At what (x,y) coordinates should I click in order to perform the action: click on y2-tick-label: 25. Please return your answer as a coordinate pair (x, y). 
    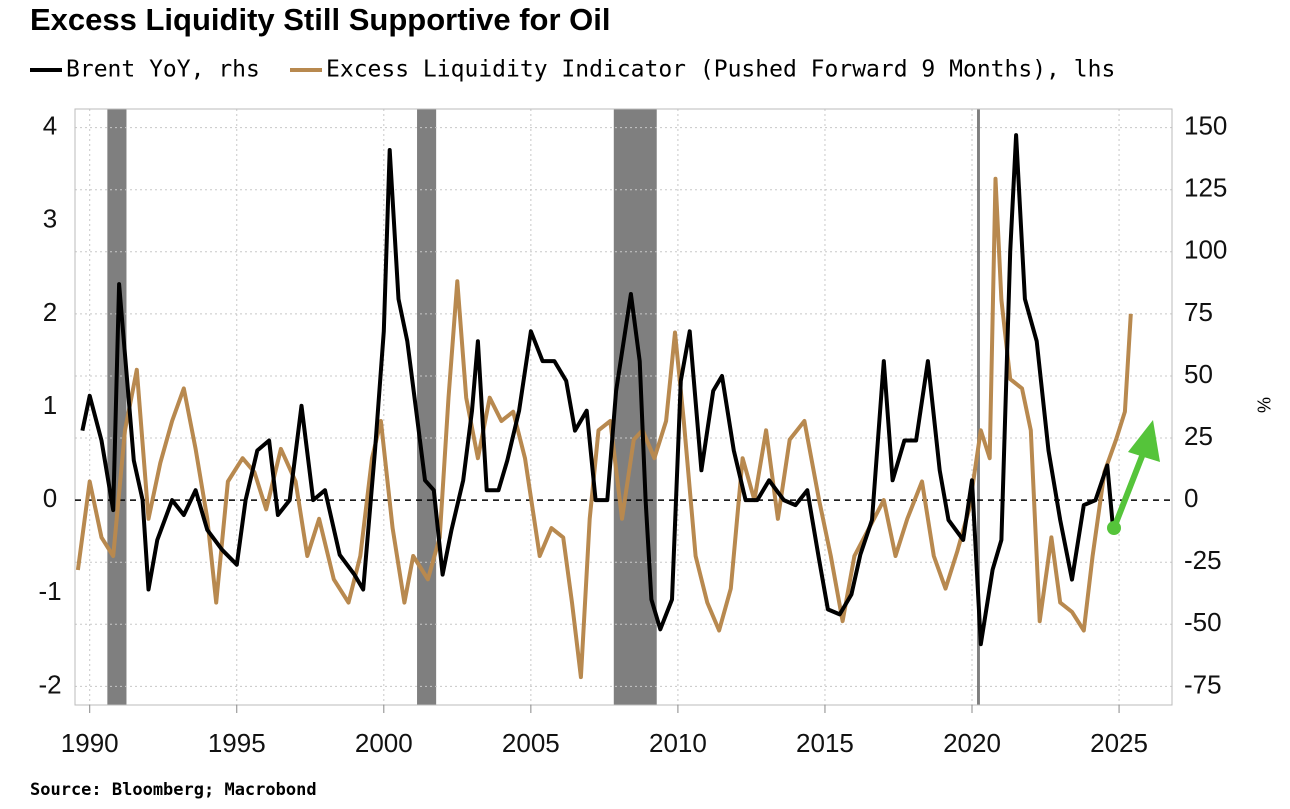
    Looking at the image, I should click on (1198, 436).